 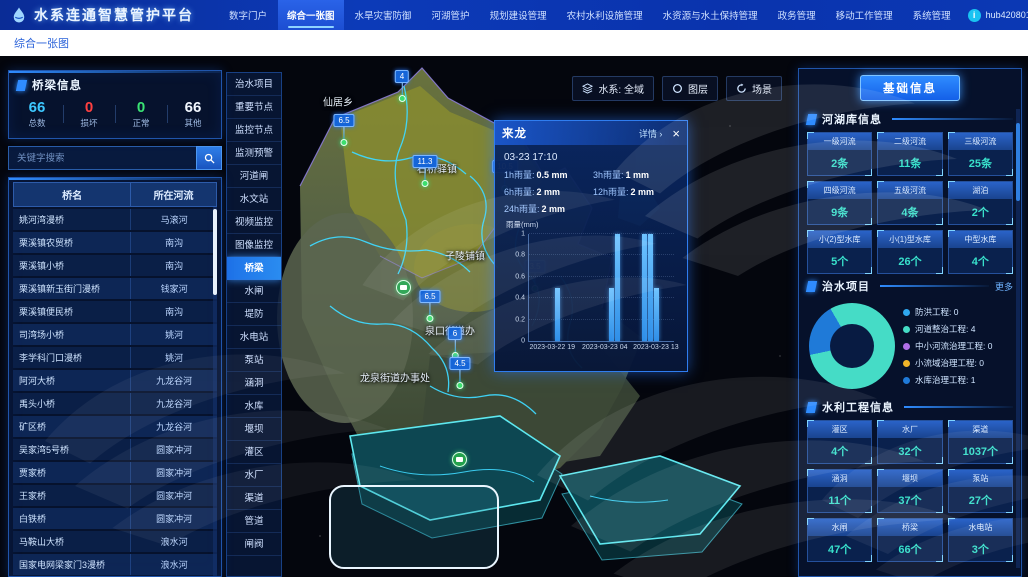 I want to click on layer-item-治水项目: 治水项目, so click(x=254, y=84).